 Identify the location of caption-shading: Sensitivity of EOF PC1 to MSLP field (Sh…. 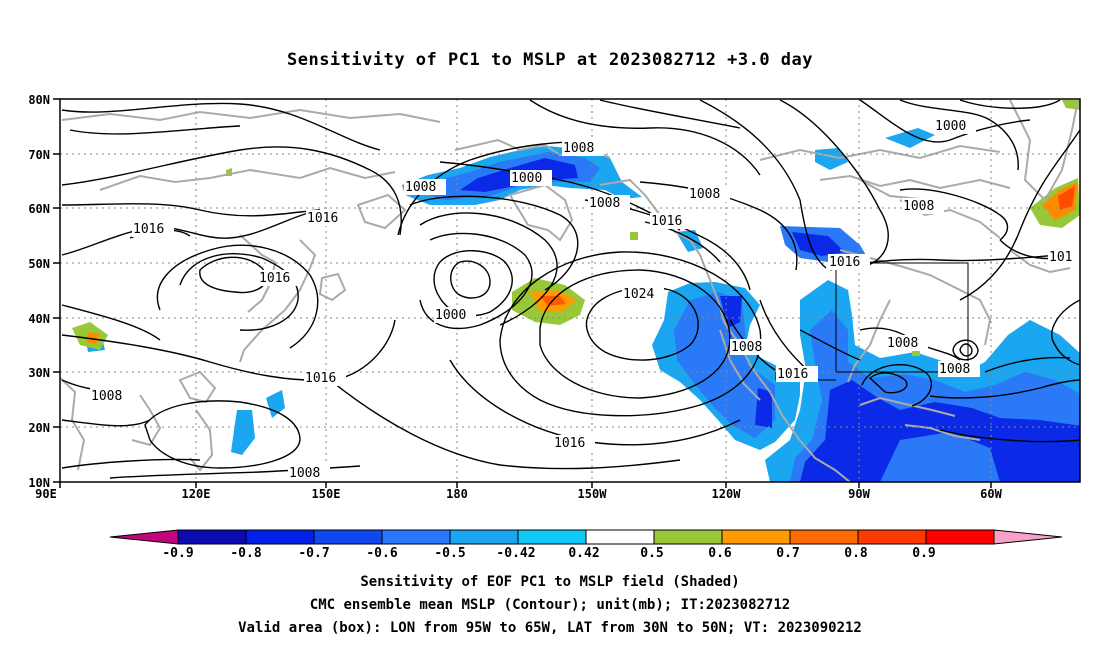
(550, 582).